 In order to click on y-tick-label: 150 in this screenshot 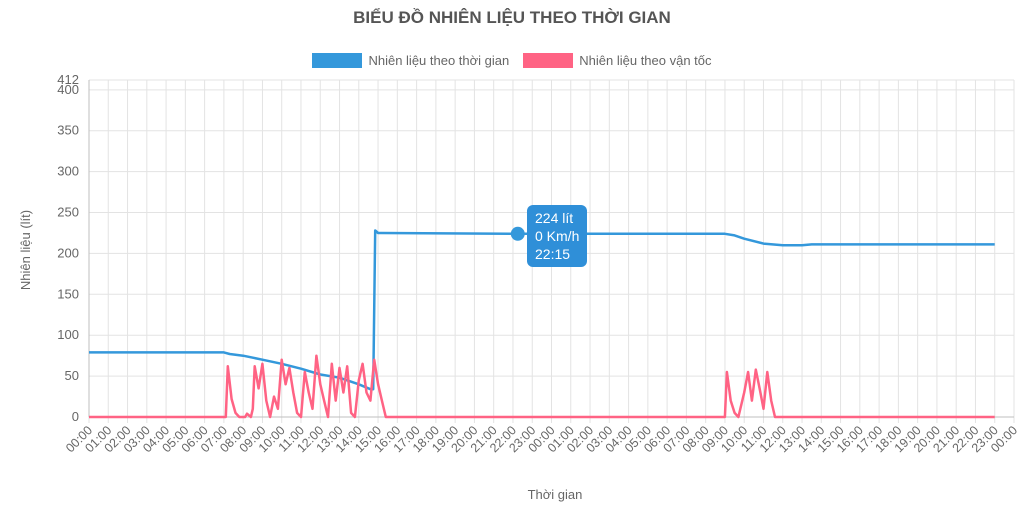, I will do `click(68, 293)`.